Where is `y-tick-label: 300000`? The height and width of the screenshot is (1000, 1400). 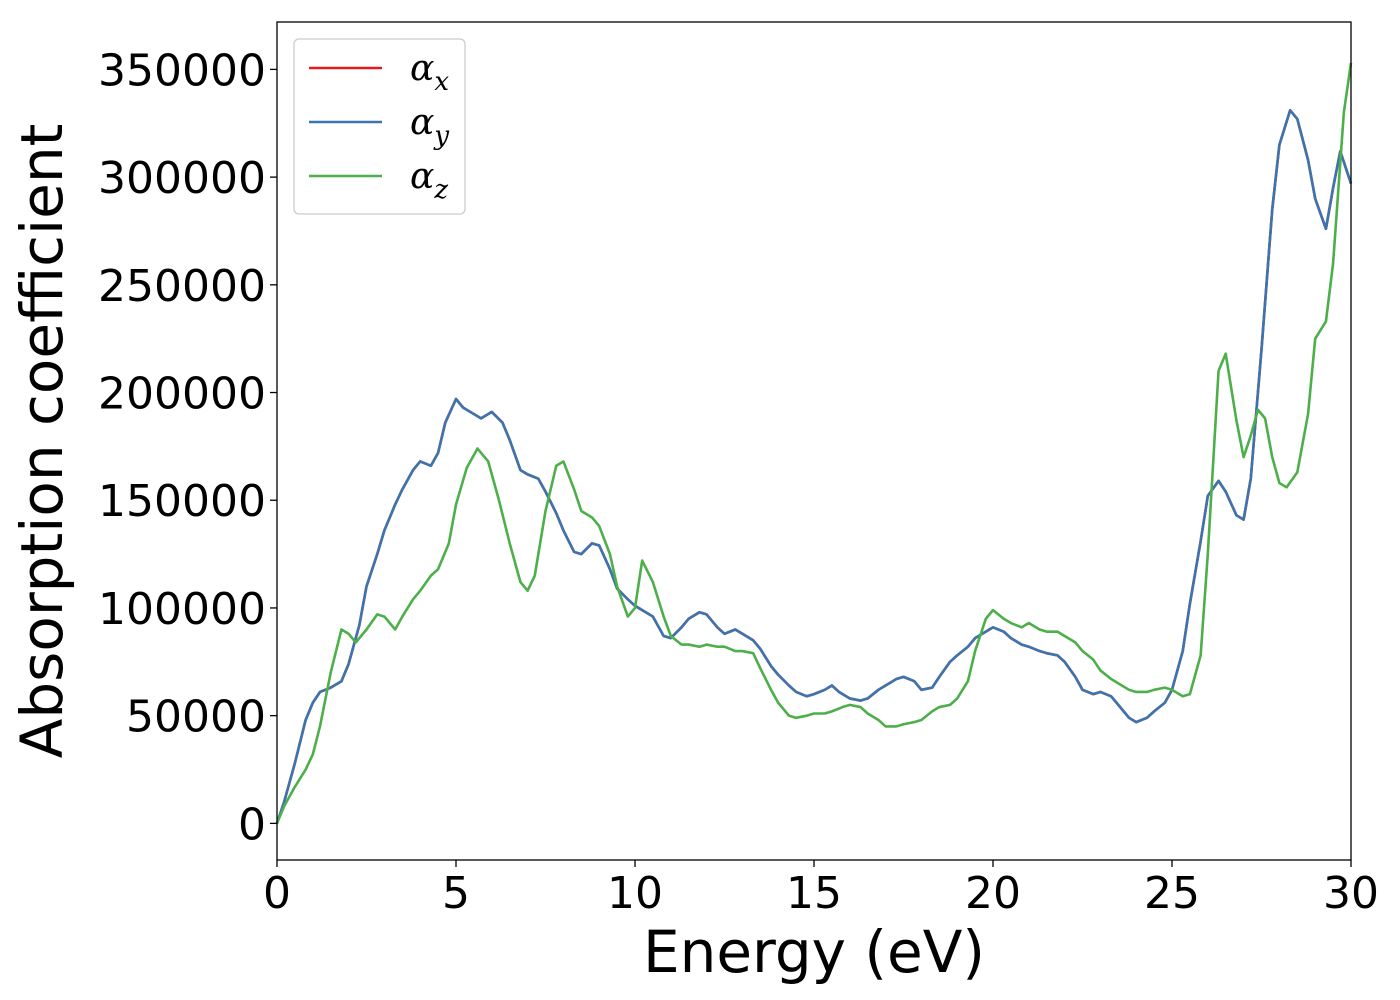 y-tick-label: 300000 is located at coordinates (182, 178).